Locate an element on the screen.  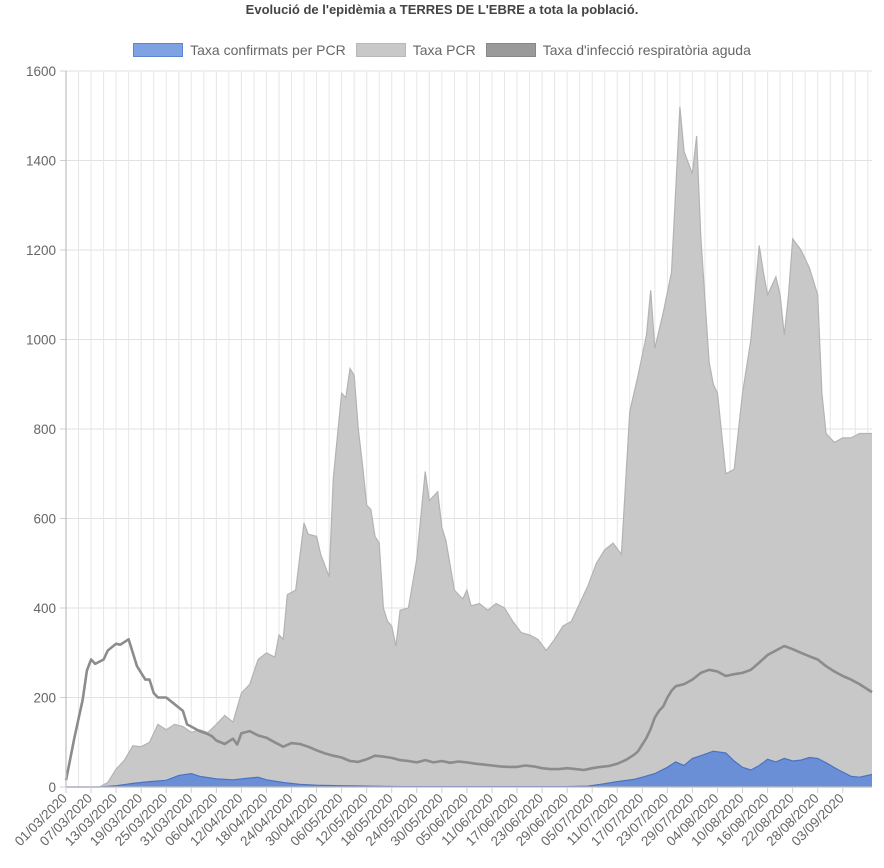
y-tick-label: 800 is located at coordinates (44, 429).